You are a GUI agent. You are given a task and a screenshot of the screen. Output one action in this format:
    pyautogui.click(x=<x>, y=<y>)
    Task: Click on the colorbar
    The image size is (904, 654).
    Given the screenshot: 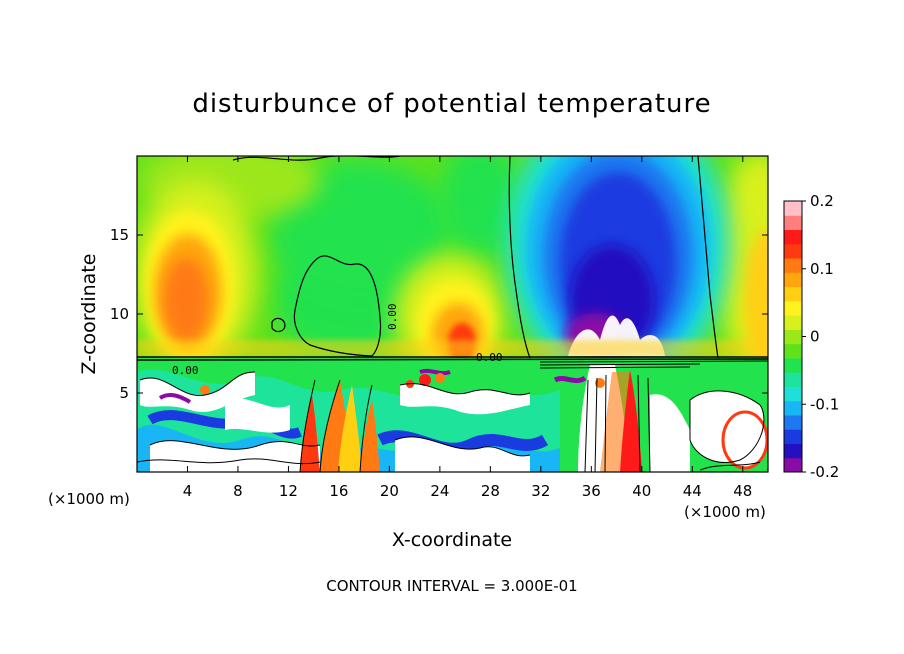 What is the action you would take?
    pyautogui.click(x=793, y=337)
    